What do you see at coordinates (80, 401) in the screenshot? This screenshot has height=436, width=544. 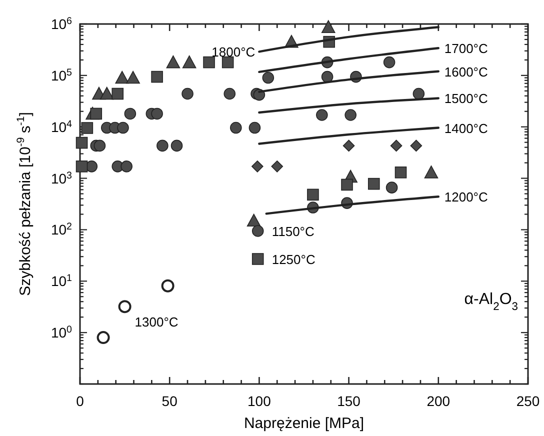 I see `x-tick-label: 0` at bounding box center [80, 401].